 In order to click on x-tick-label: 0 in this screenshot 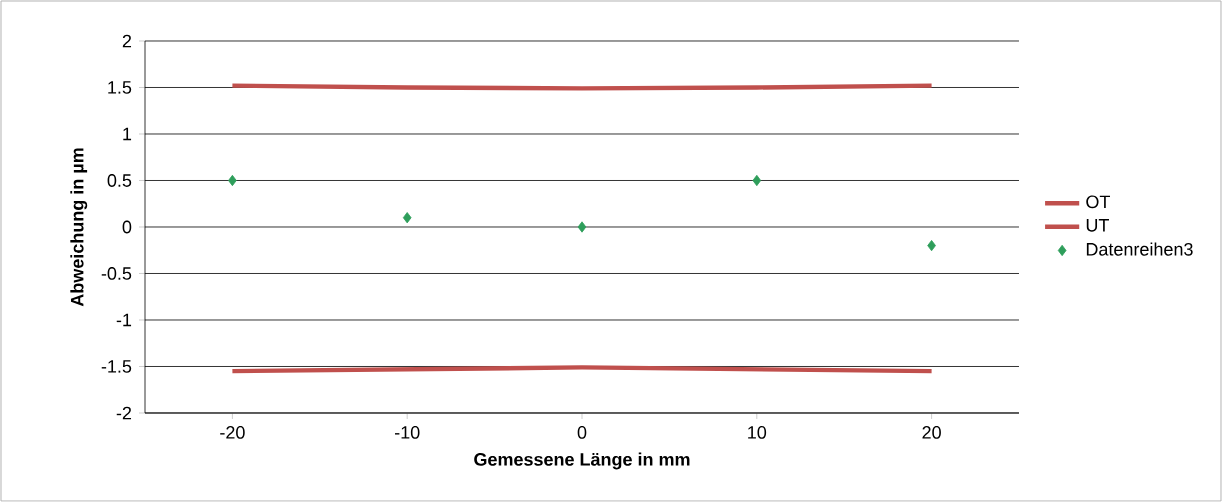, I will do `click(582, 432)`.